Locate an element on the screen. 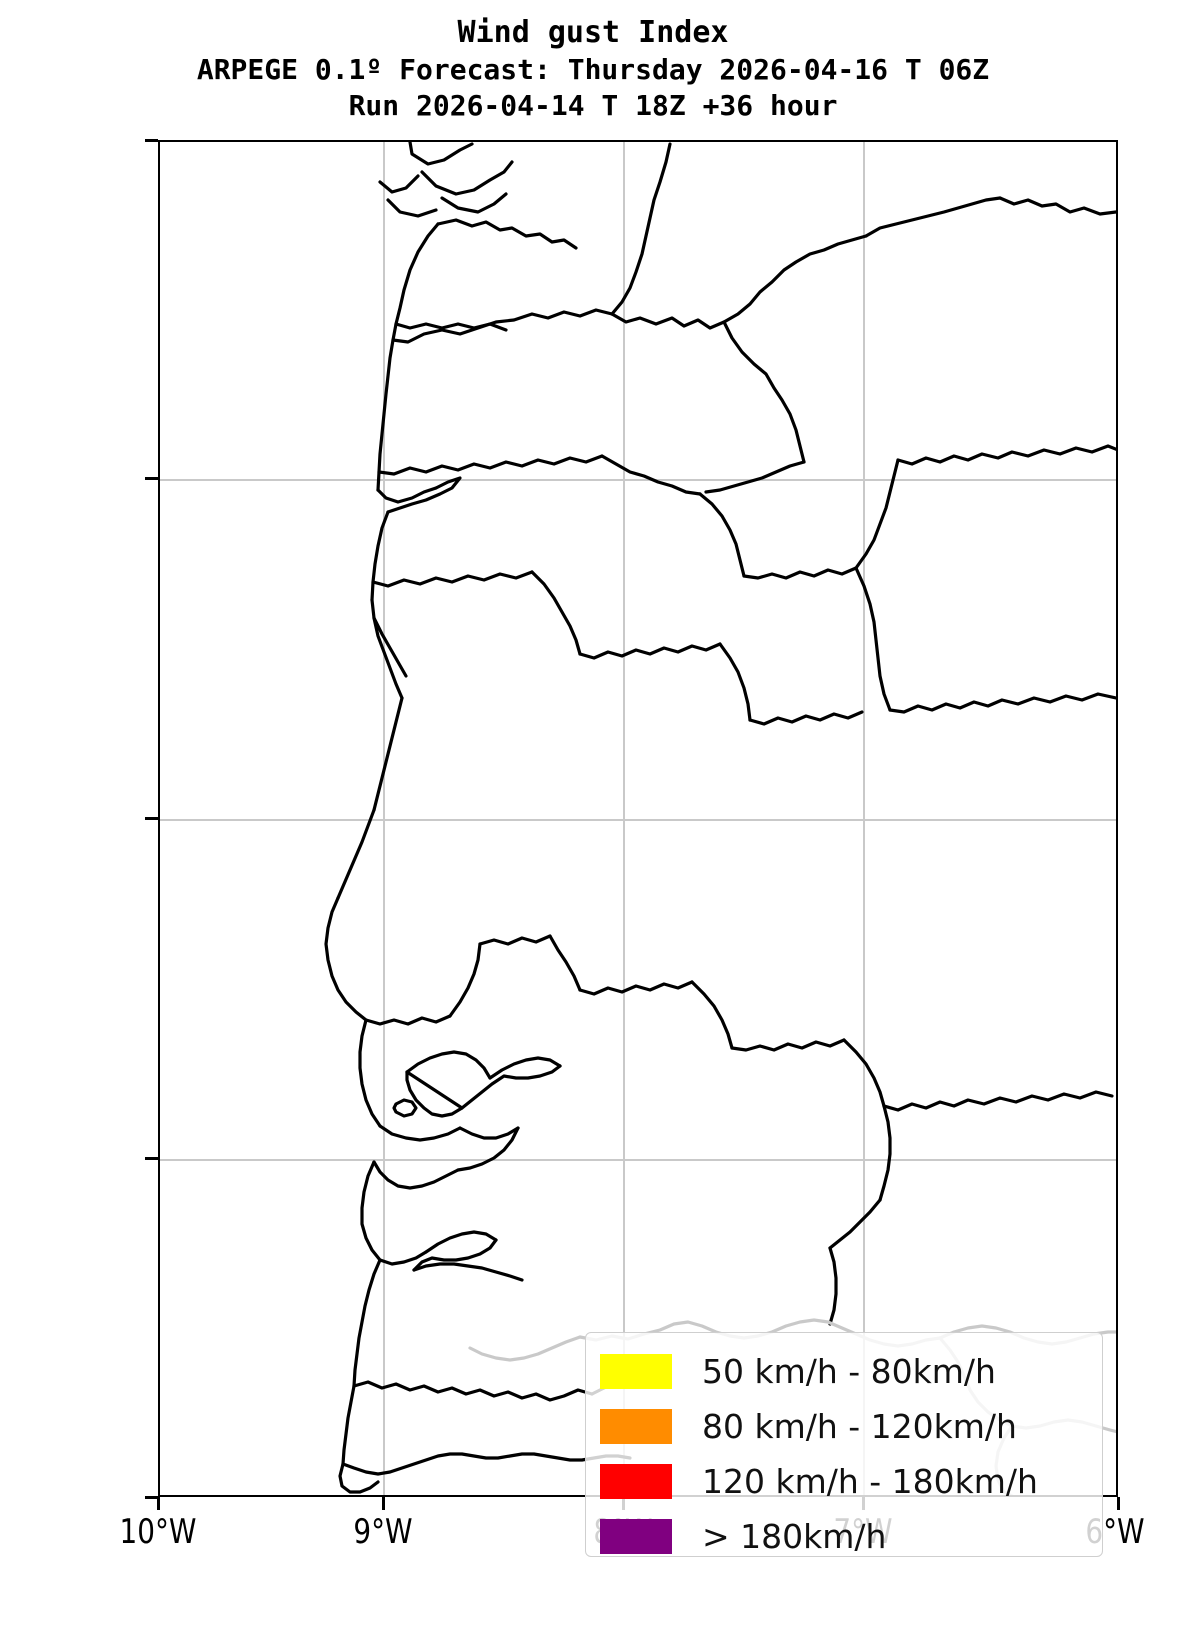 The width and height of the screenshot is (1186, 1646). legend-item-2: 120 km/h - 180km/h is located at coordinates (851, 1481).